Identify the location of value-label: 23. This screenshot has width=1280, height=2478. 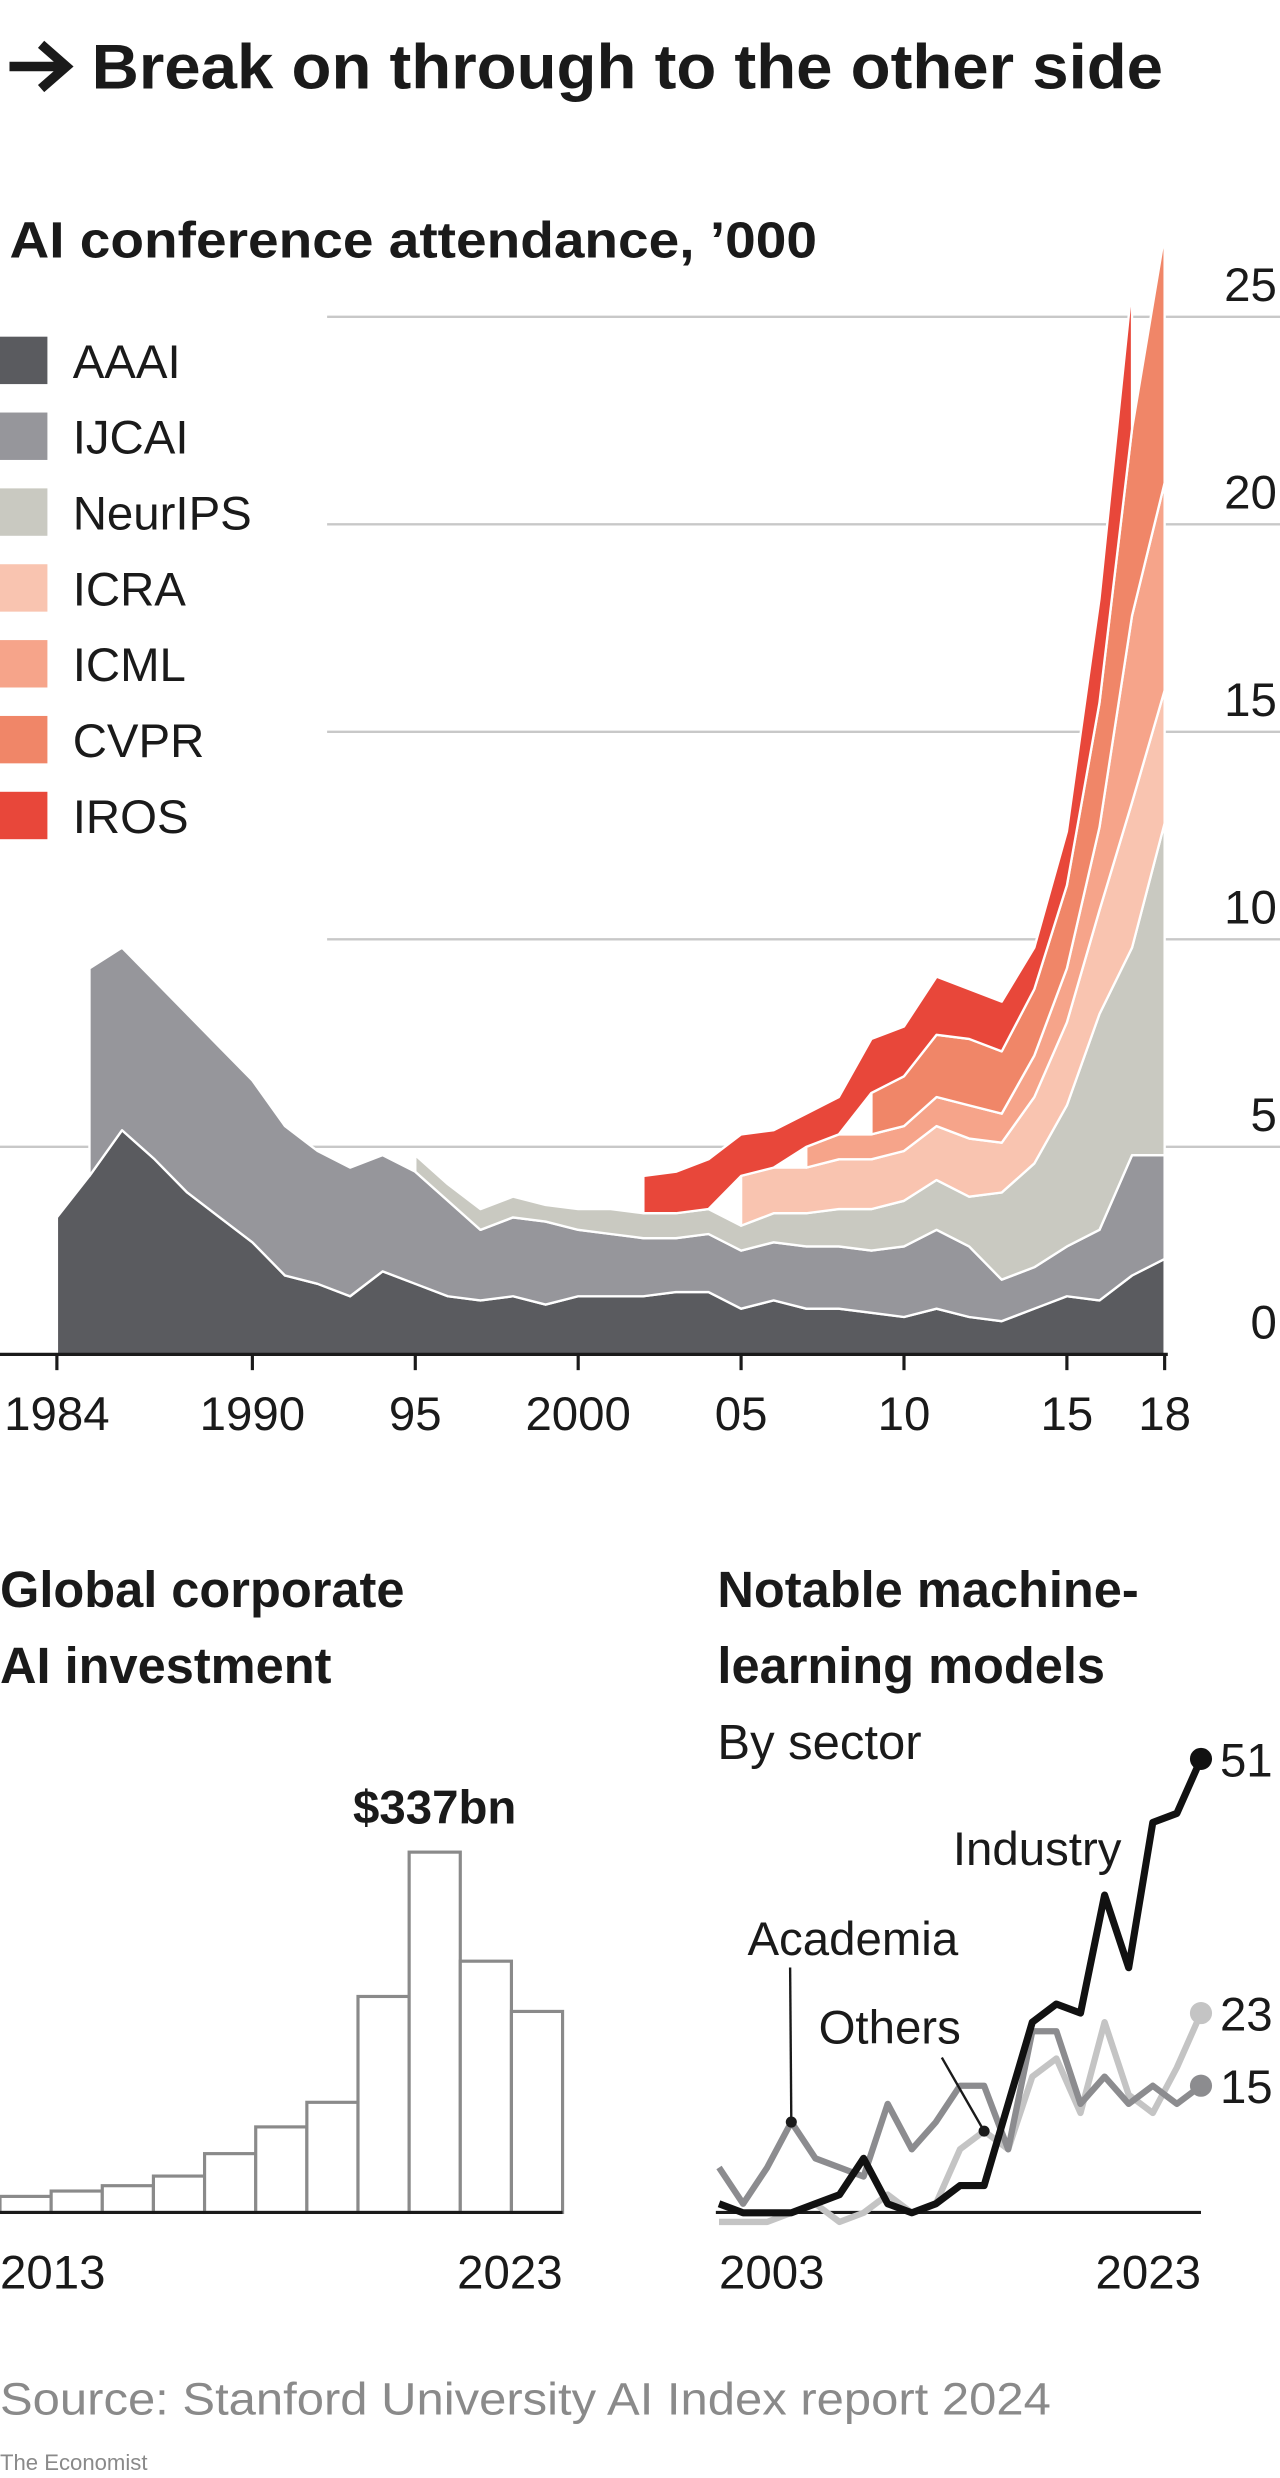
(1246, 2014).